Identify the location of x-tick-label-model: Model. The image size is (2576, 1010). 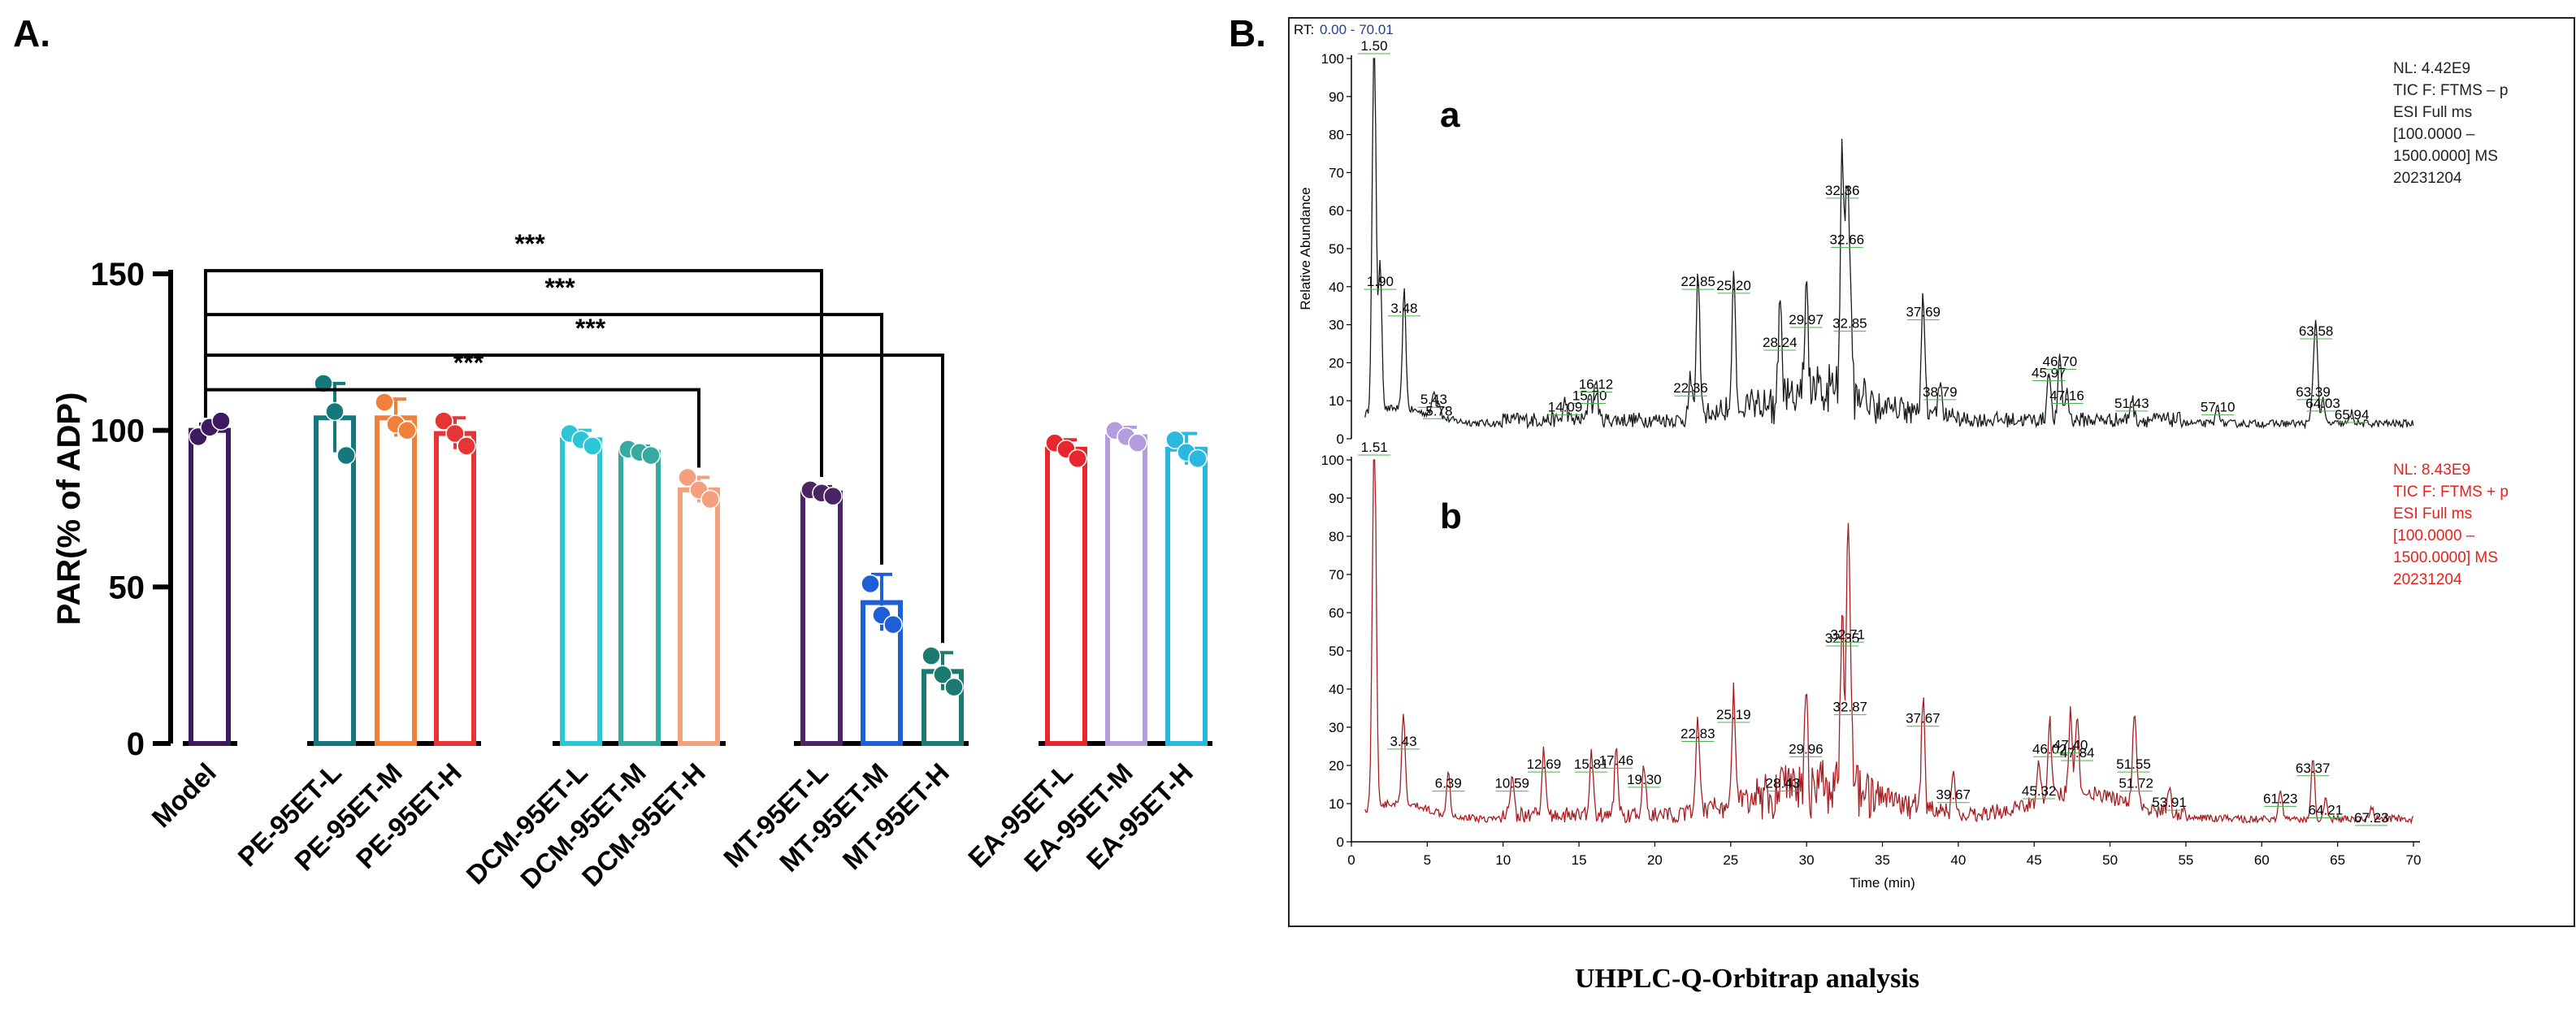
(183, 796).